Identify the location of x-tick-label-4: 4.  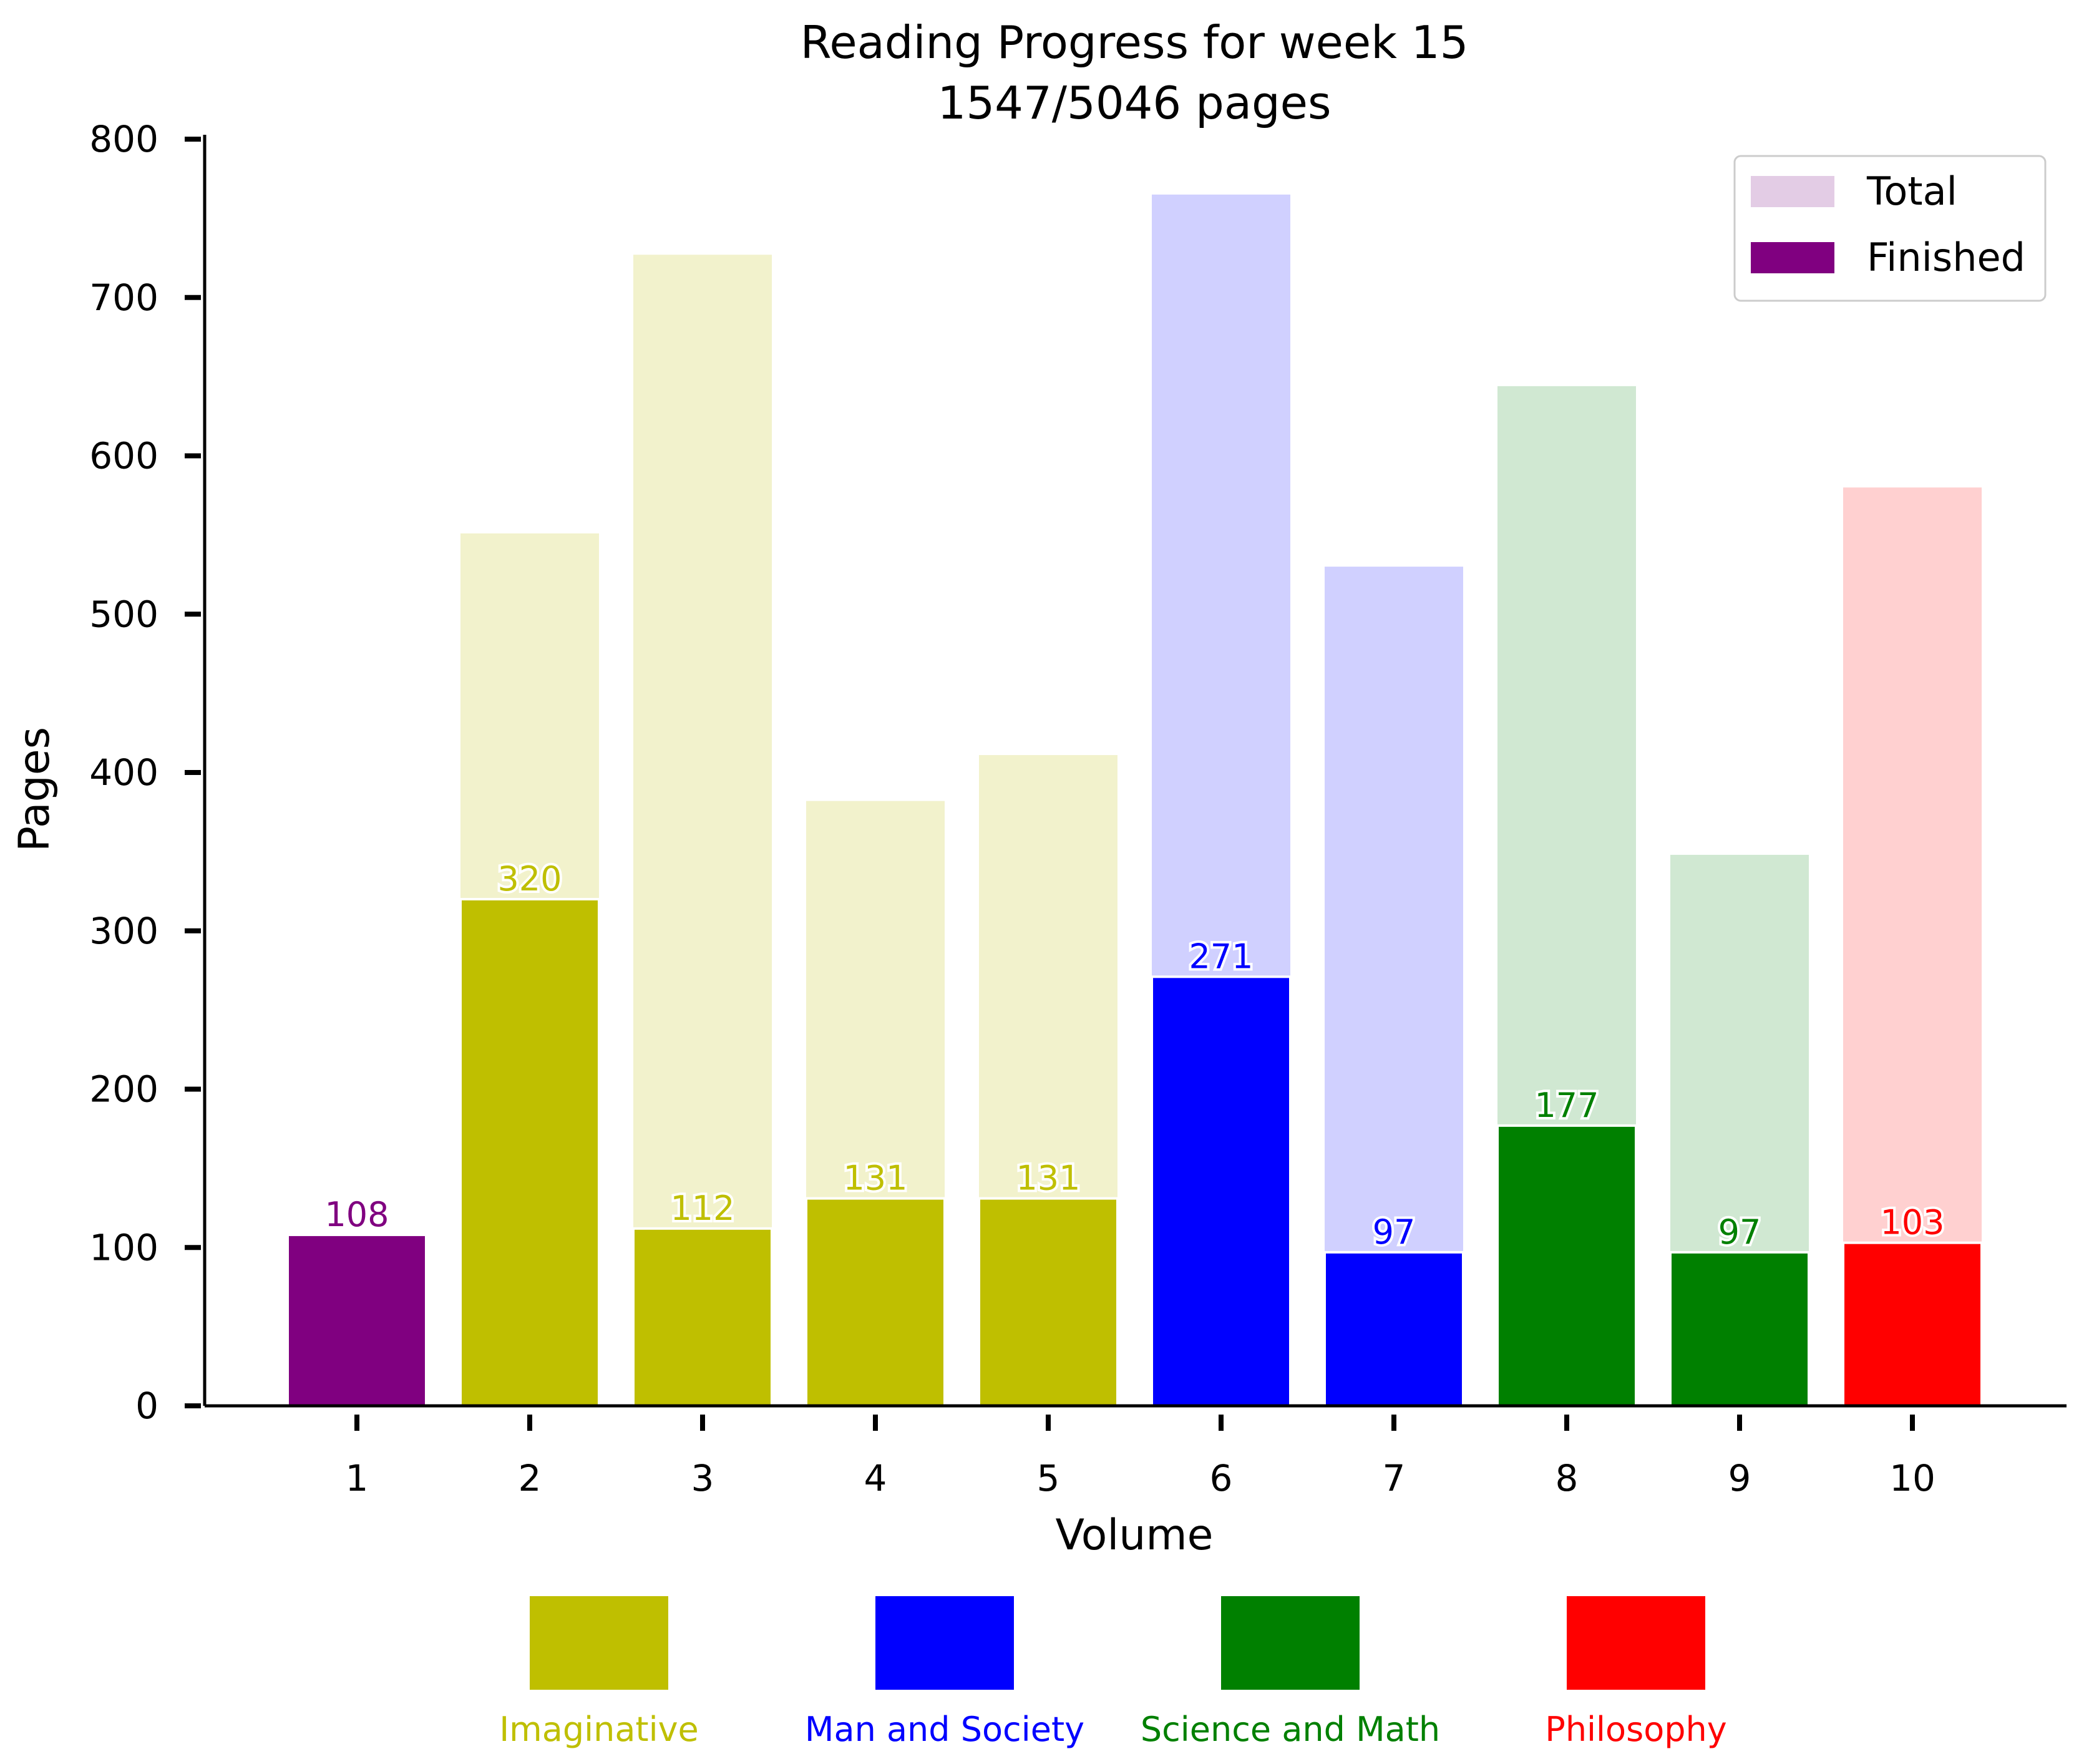
(875, 1478).